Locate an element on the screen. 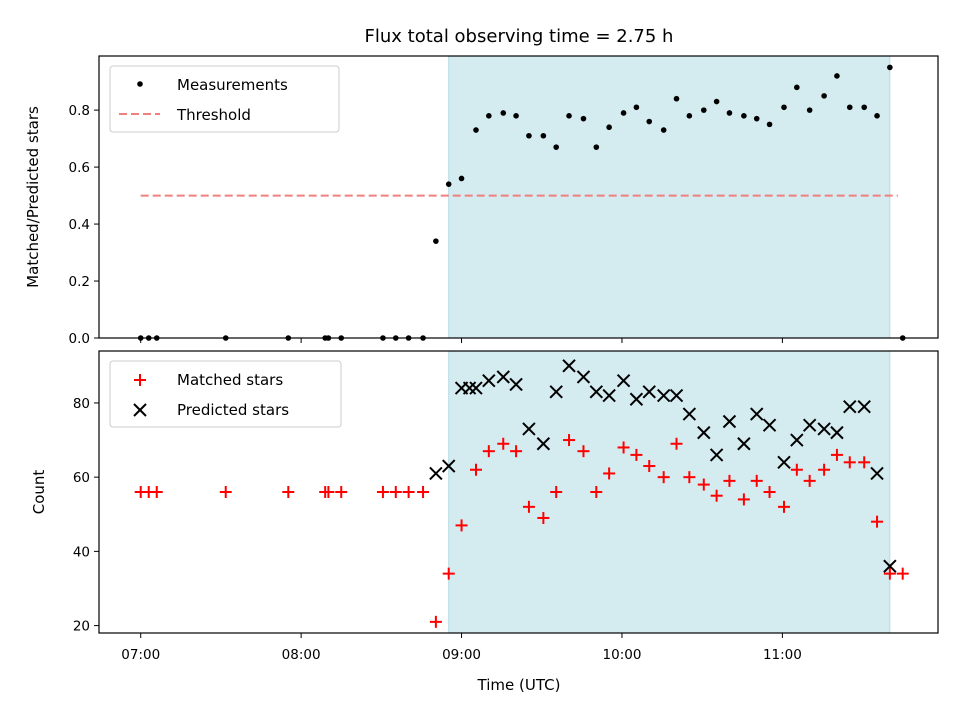 Image resolution: width=960 pixels, height=720 pixels. top-legend: Measurements Threshold is located at coordinates (224, 99).